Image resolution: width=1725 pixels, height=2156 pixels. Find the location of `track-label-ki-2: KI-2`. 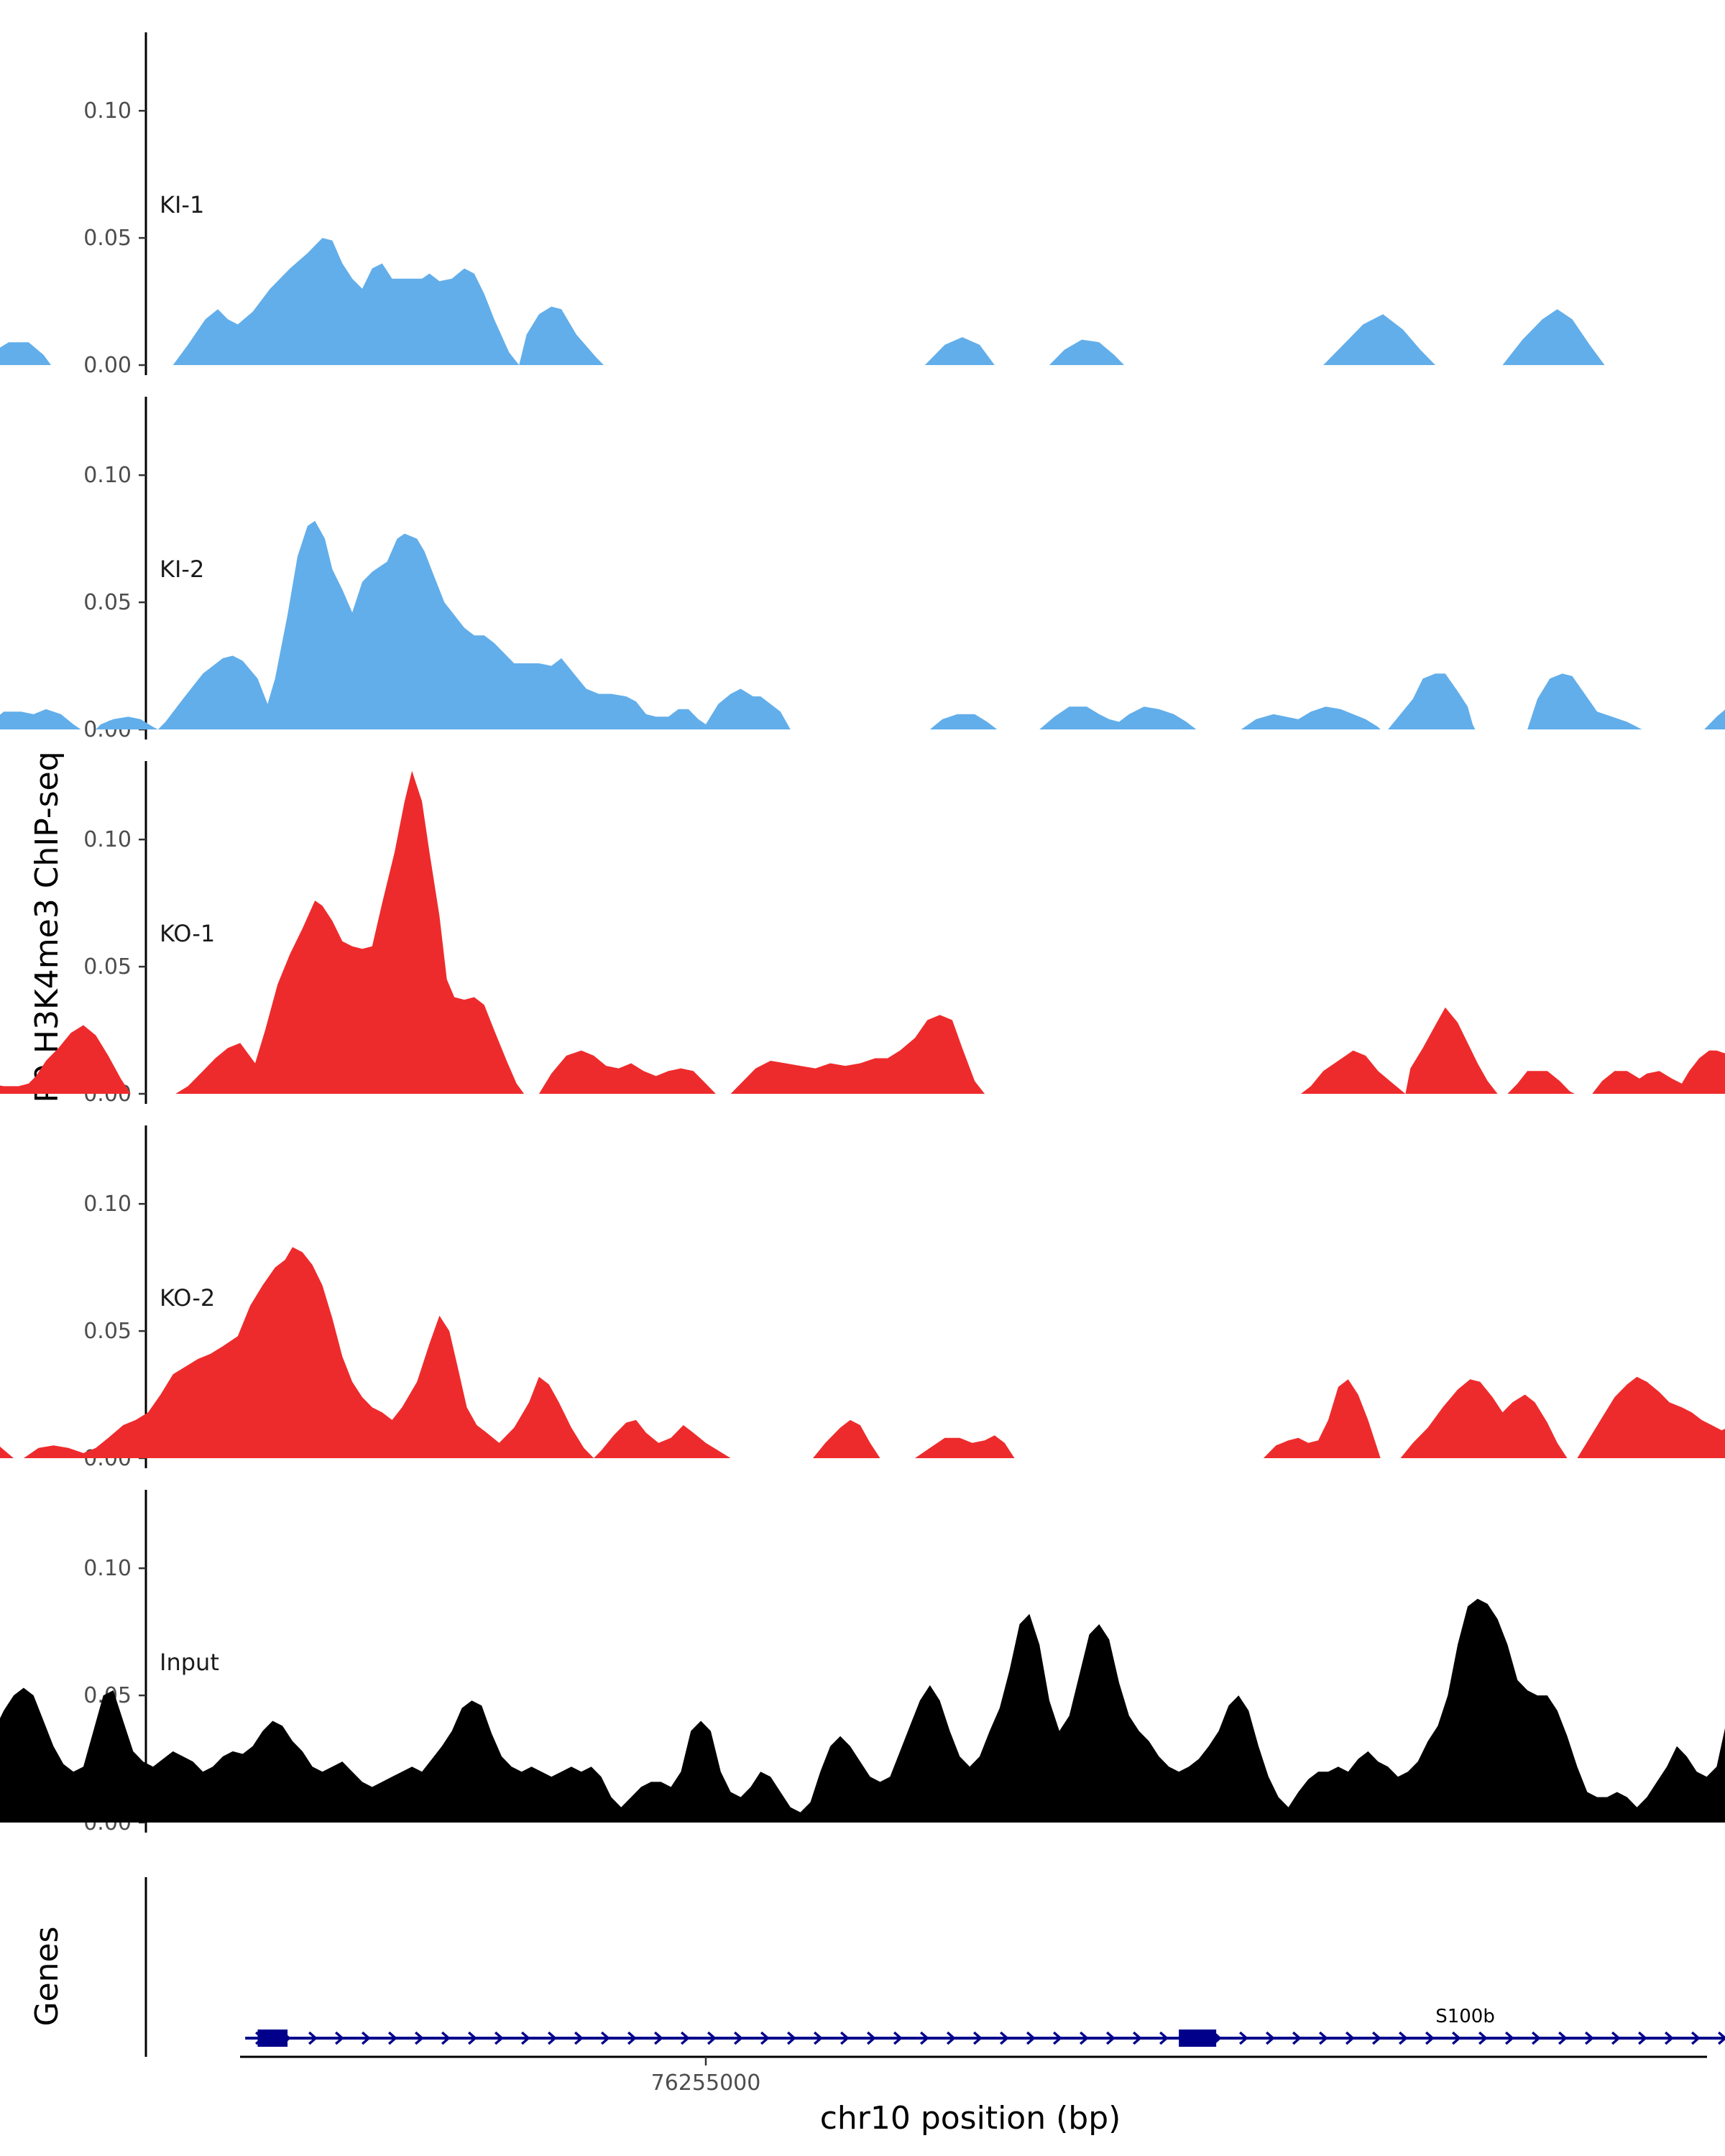

track-label-ki-2: KI-2 is located at coordinates (182, 570).